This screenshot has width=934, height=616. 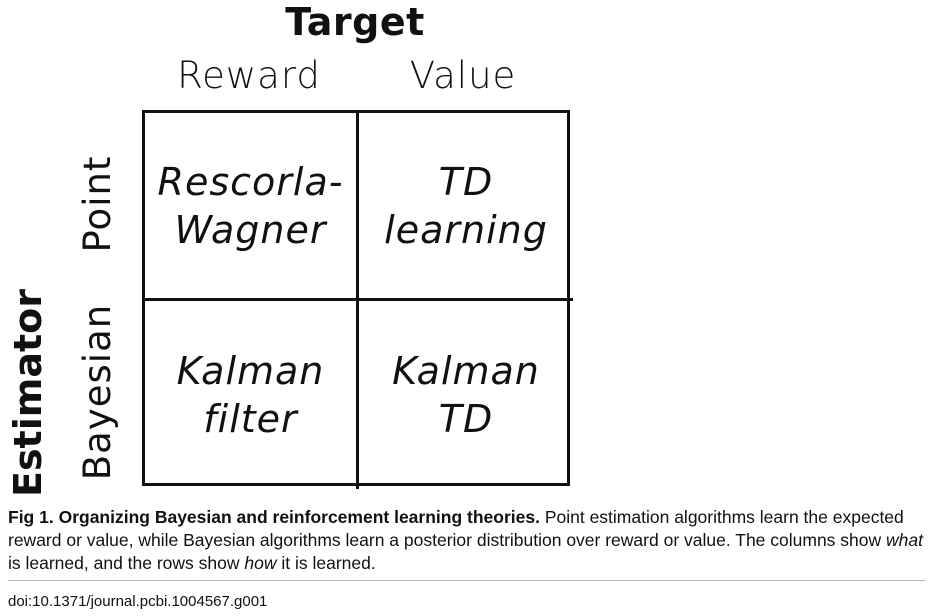 I want to click on row-label-bayesian: Bayesian, so click(x=97, y=392).